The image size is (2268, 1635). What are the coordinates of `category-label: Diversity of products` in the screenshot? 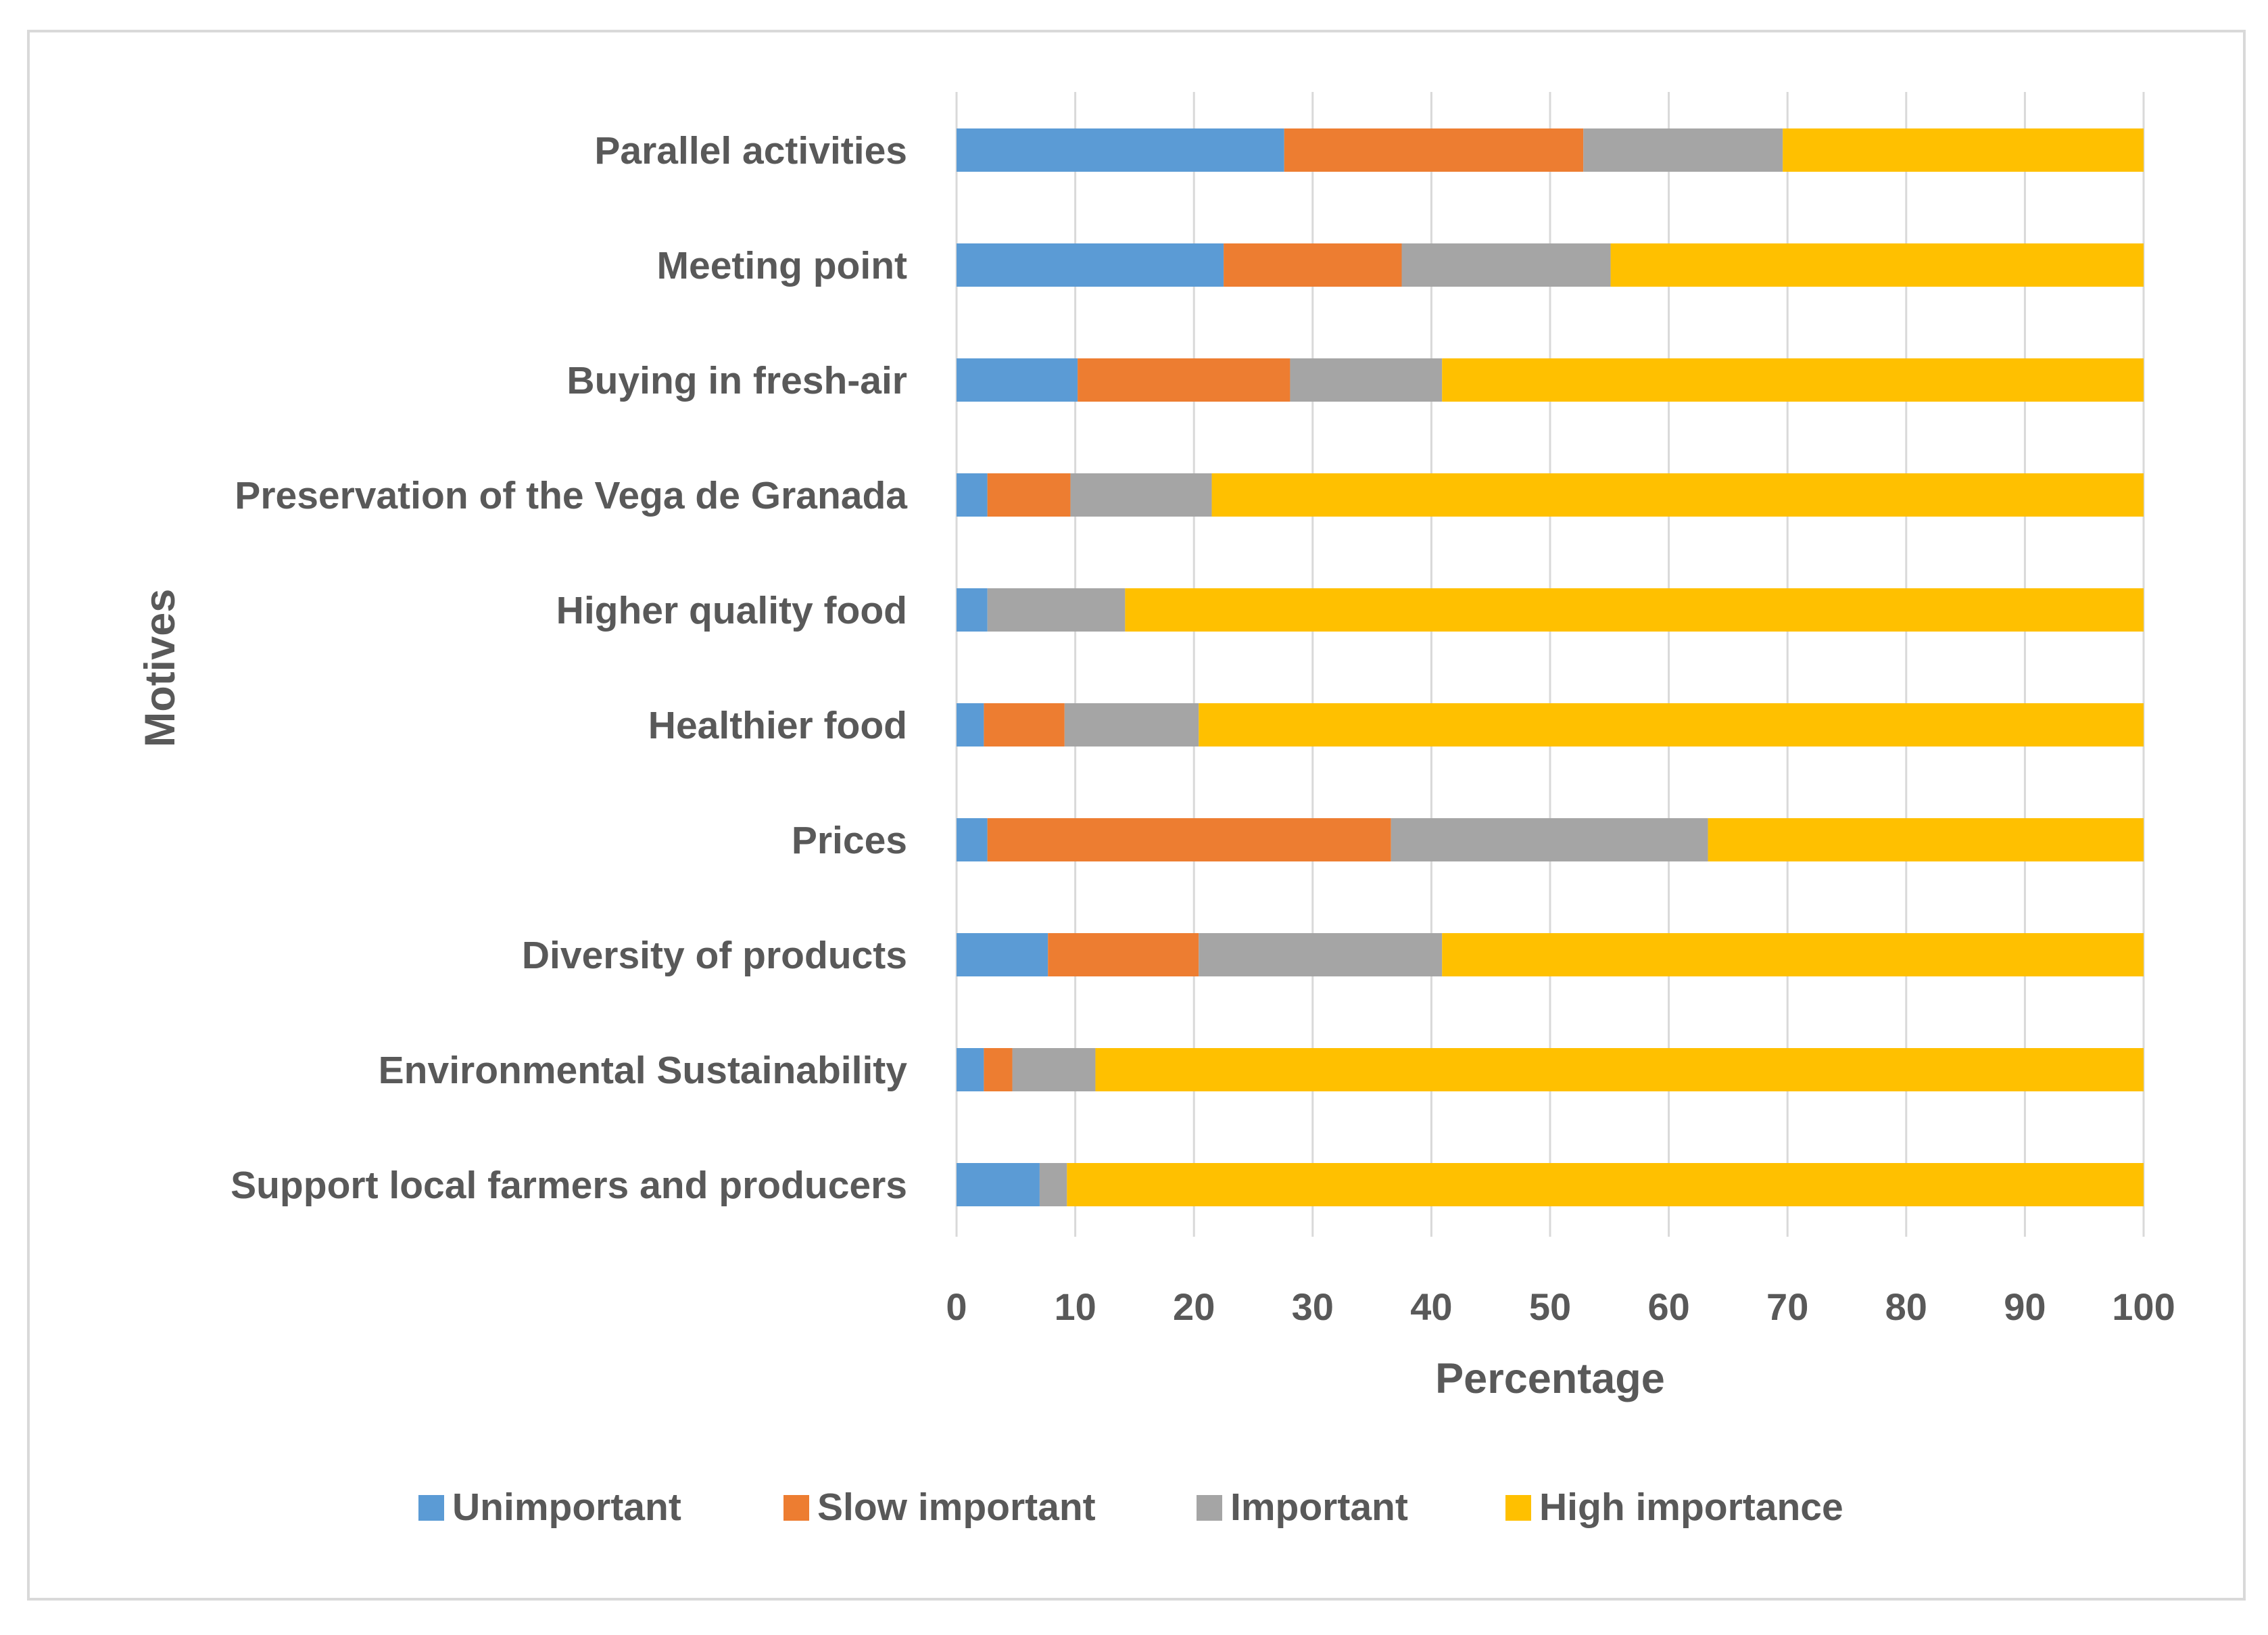 It's located at (714, 955).